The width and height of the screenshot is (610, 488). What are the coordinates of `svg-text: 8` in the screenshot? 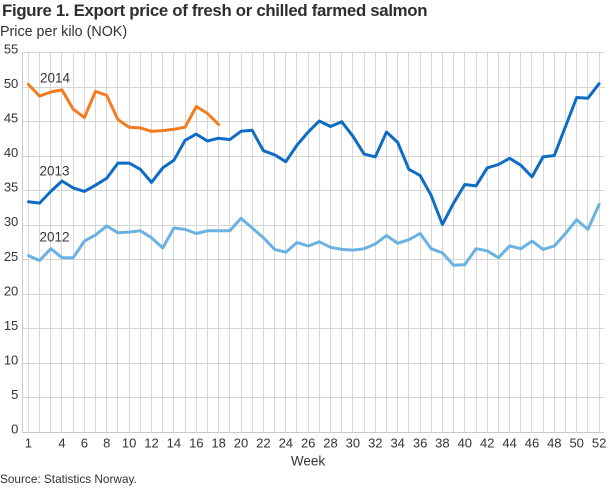 It's located at (106, 442).